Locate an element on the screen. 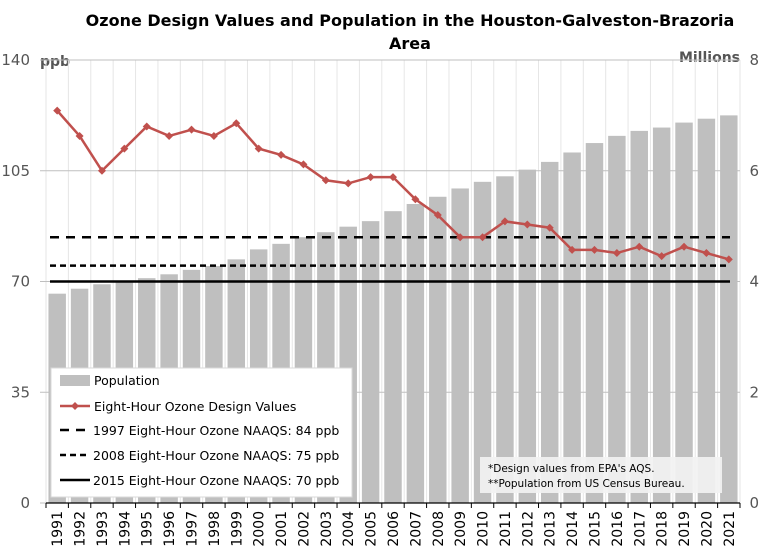 Image resolution: width=768 pixels, height=557 pixels. right-tick-label: 4 is located at coordinates (754, 282).